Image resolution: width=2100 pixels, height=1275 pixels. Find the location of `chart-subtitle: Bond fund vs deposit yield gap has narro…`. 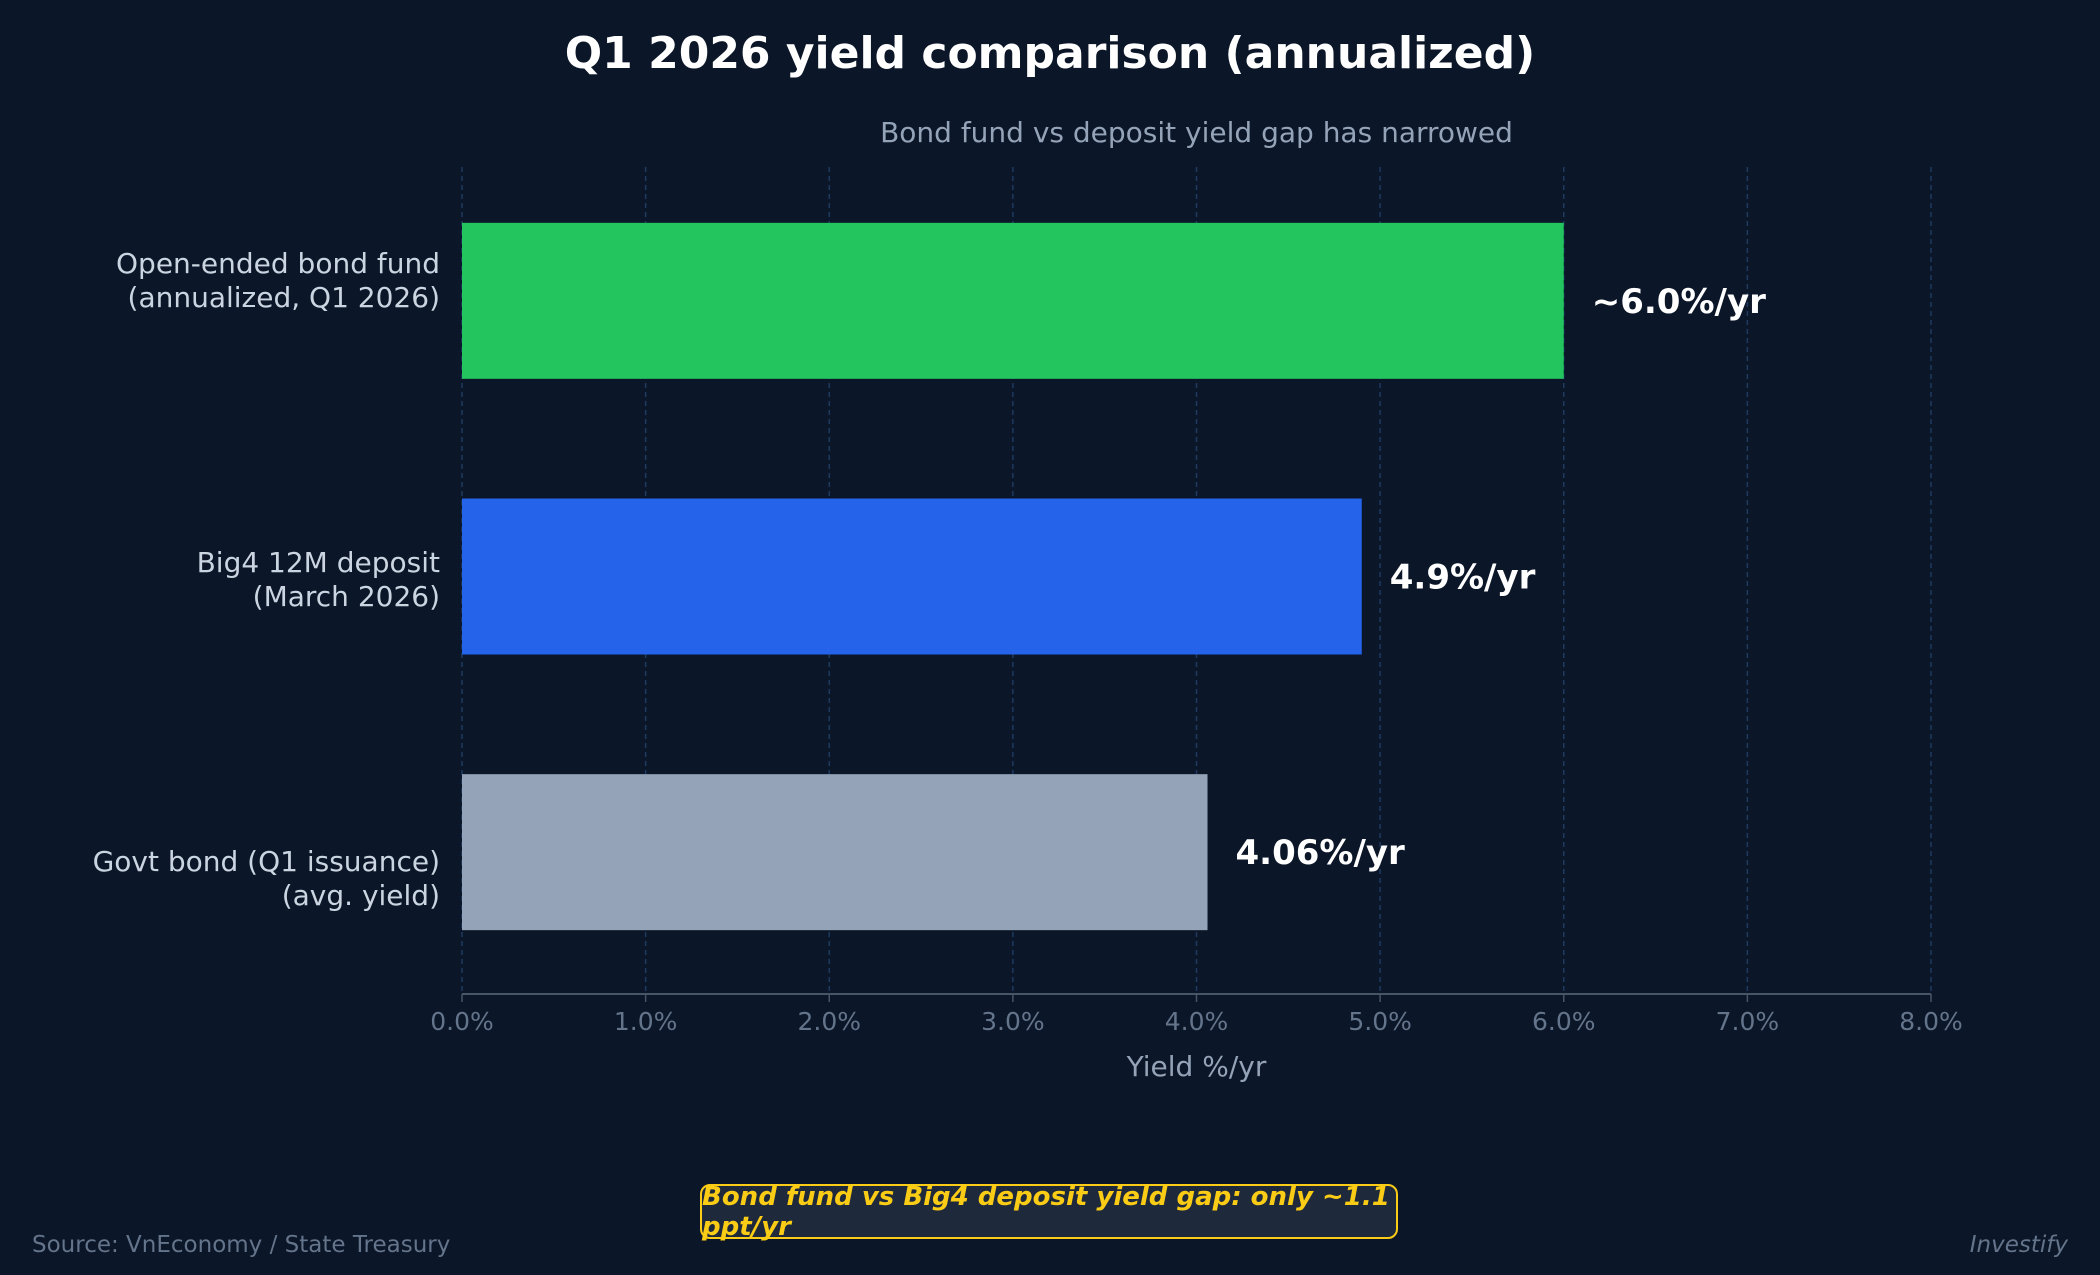

chart-subtitle: Bond fund vs deposit yield gap has narro… is located at coordinates (1196, 132).